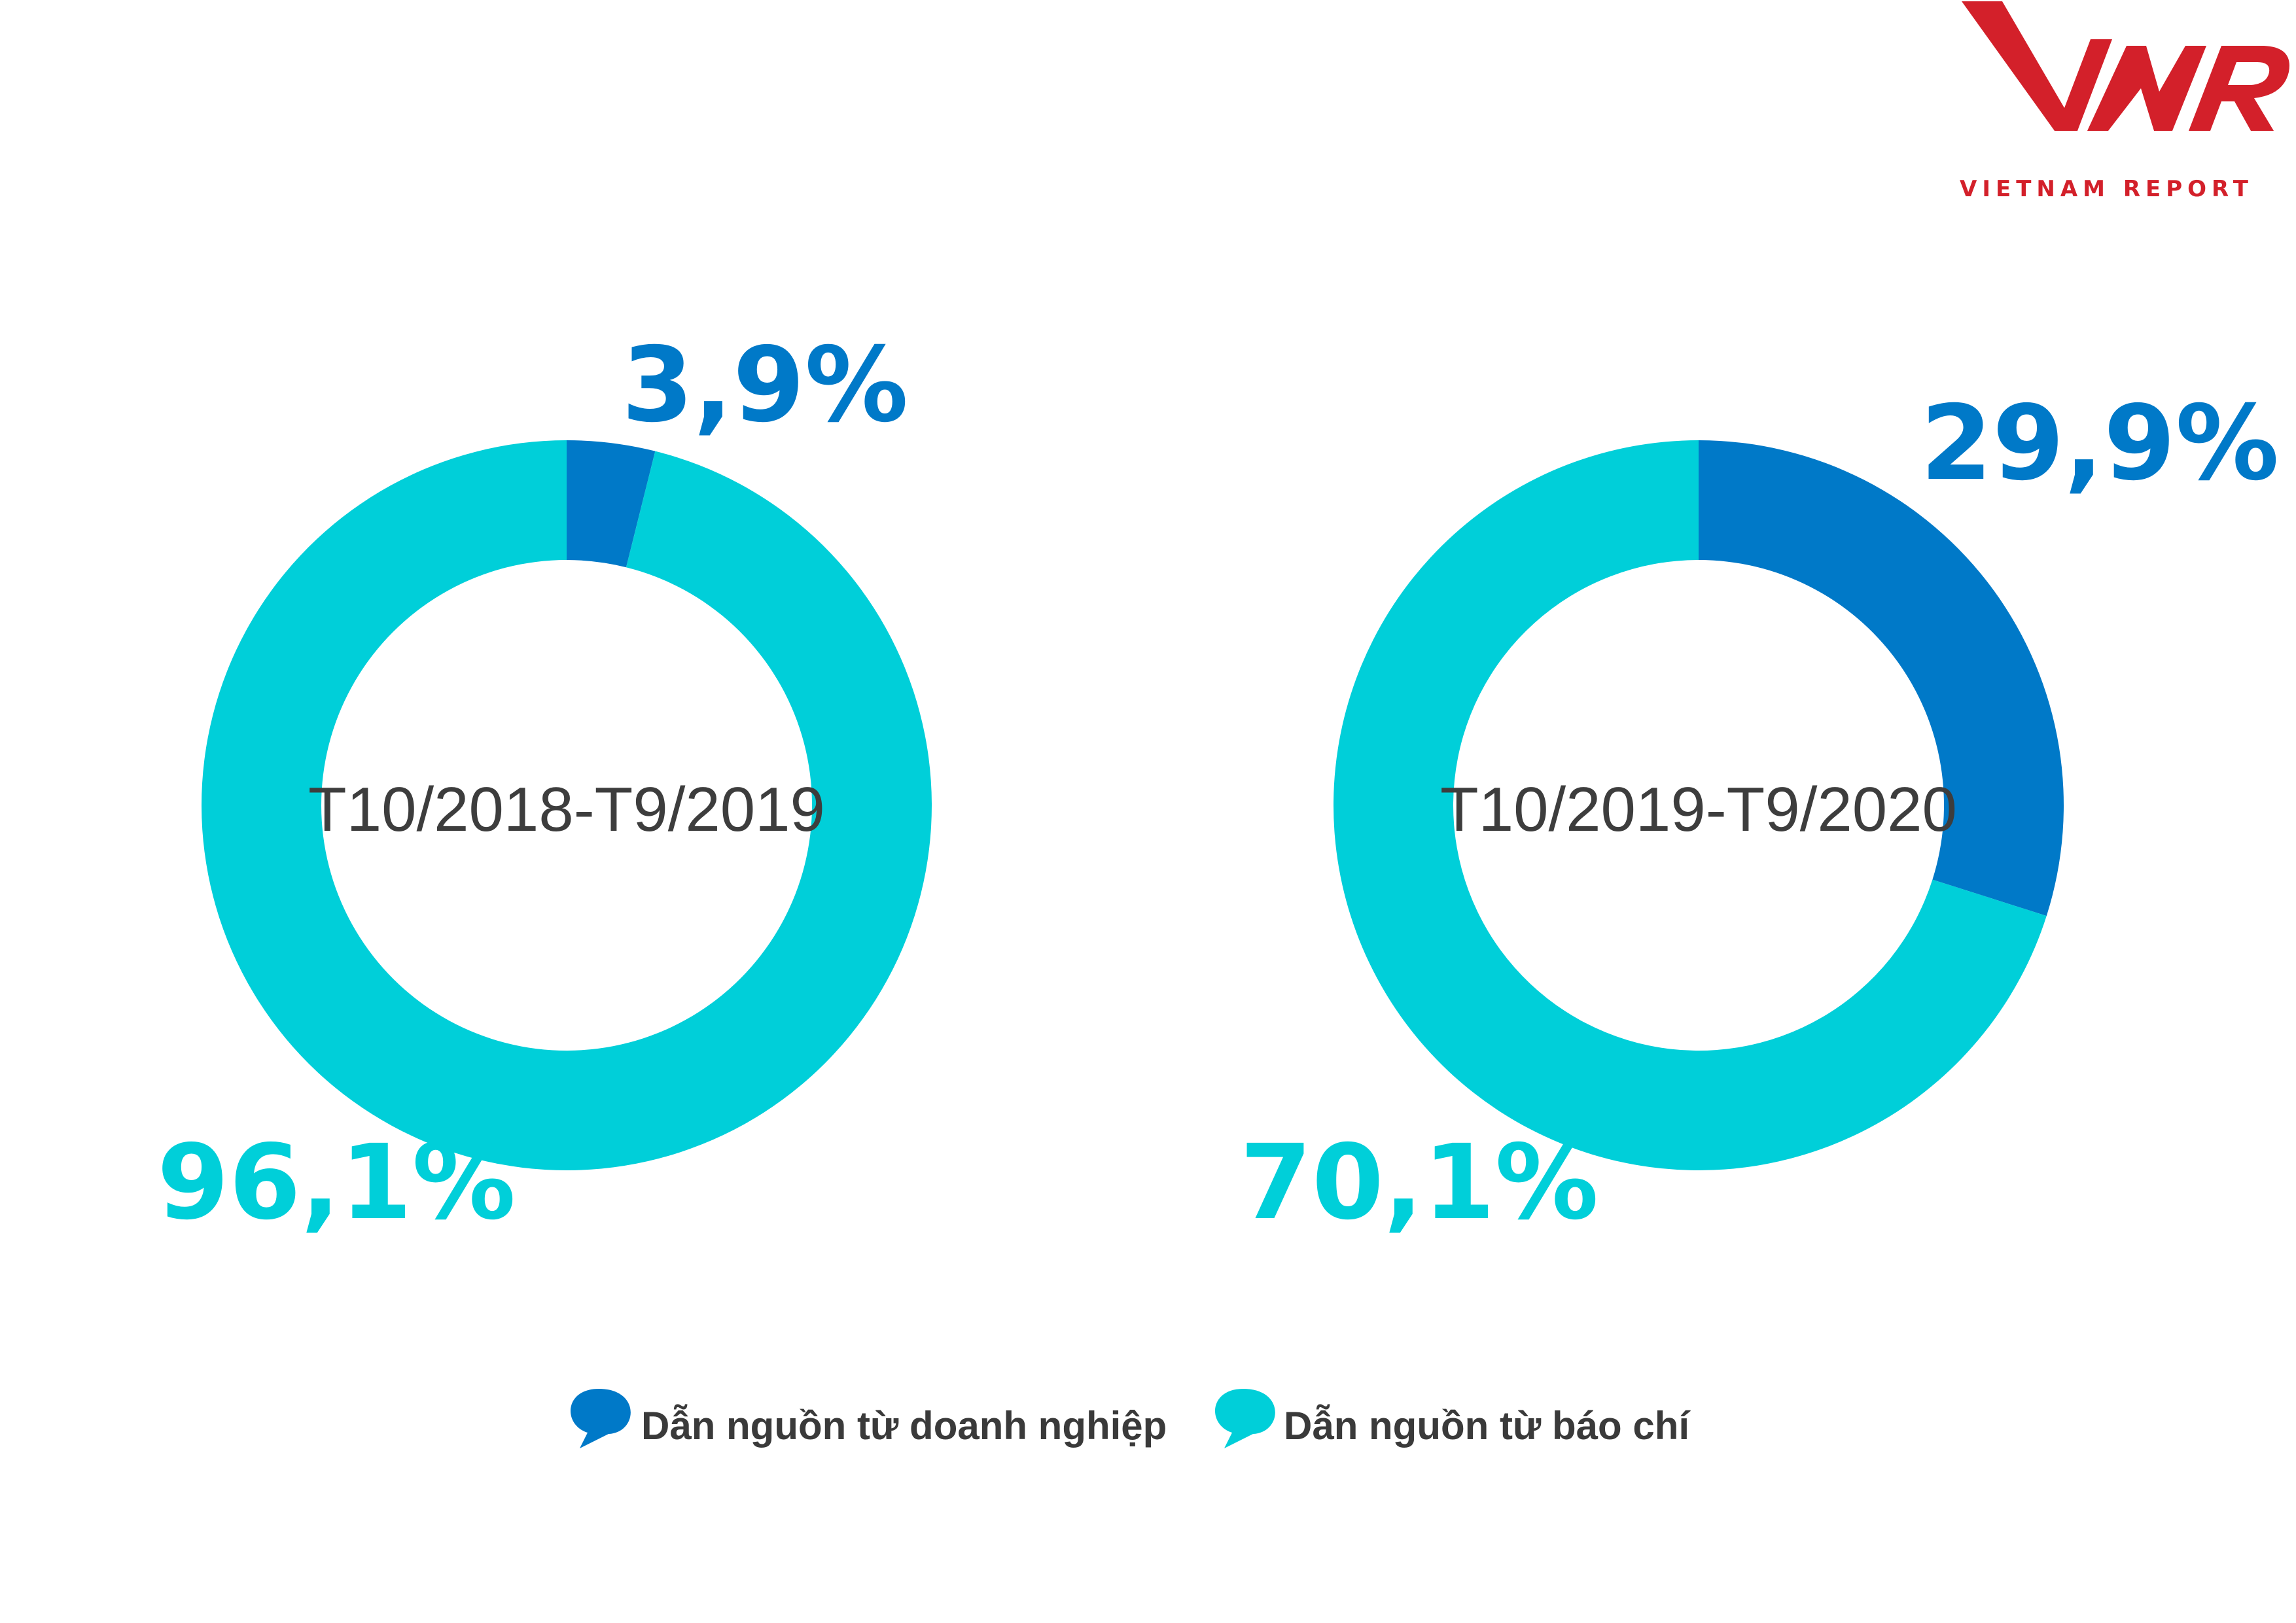 The image size is (2296, 1623). I want to click on legend-item-press: Dẫn nguồn từ báo chí, so click(1453, 1418).